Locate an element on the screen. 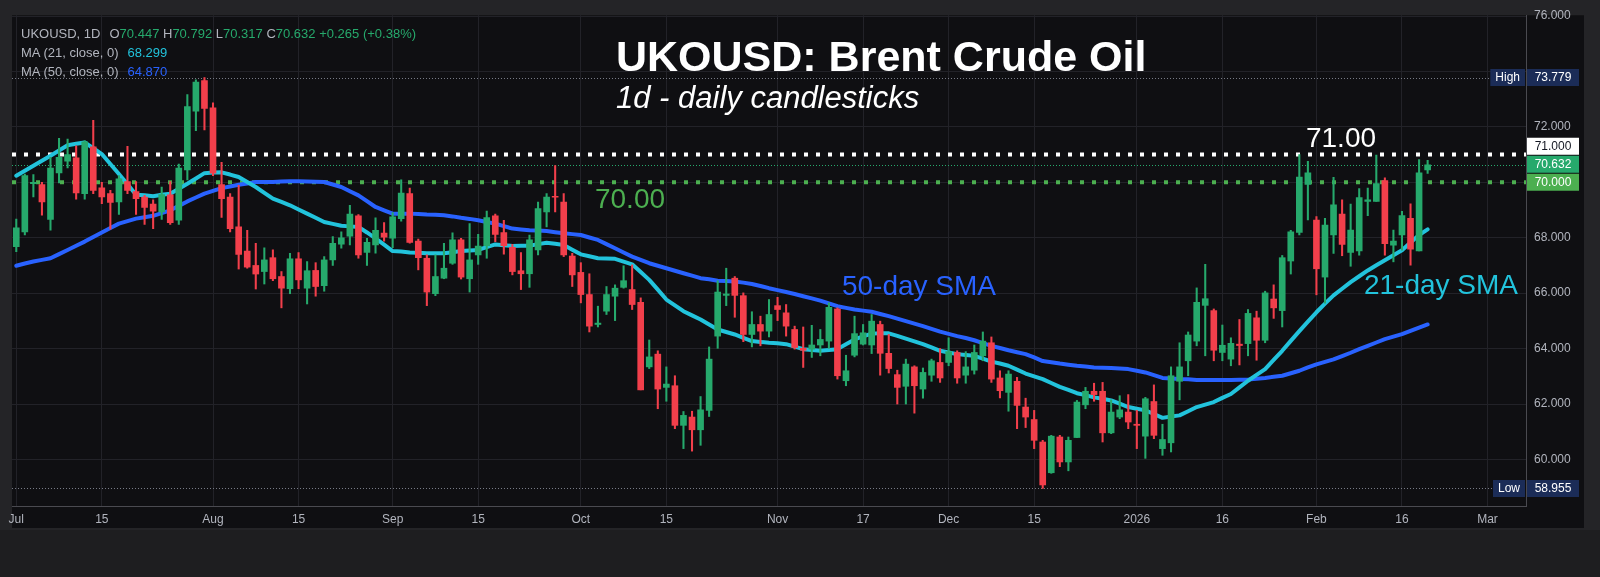  annotation: UKOUSD, 1D is located at coordinates (61, 34).